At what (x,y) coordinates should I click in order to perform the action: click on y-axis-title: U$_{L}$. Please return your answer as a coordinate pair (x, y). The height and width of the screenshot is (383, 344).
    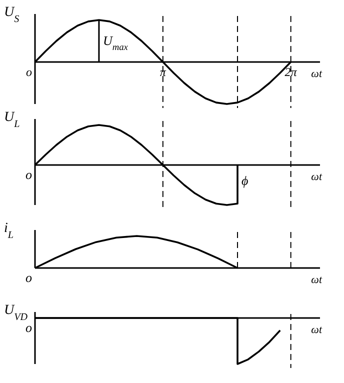
    Looking at the image, I should click on (12, 120).